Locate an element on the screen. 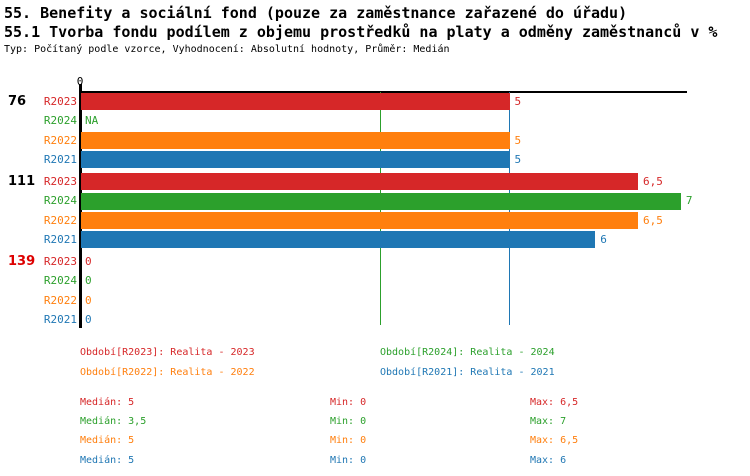 Image resolution: width=750 pixels, height=476 pixels. median-value: Medián: 3,5 is located at coordinates (113, 422).